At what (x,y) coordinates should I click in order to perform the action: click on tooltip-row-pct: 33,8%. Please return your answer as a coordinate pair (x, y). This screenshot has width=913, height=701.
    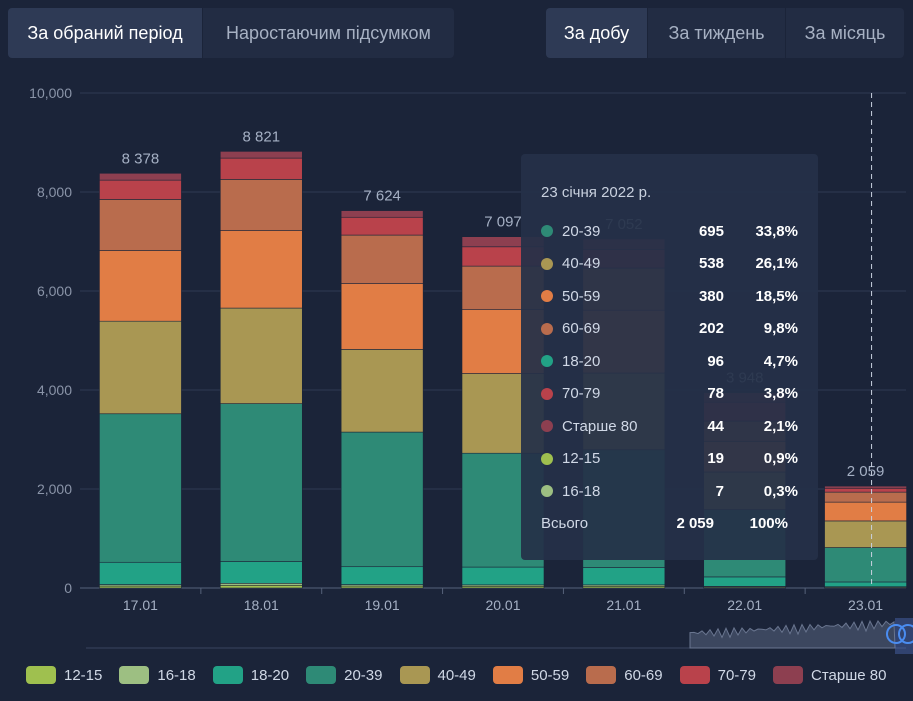
    Looking at the image, I should click on (776, 231).